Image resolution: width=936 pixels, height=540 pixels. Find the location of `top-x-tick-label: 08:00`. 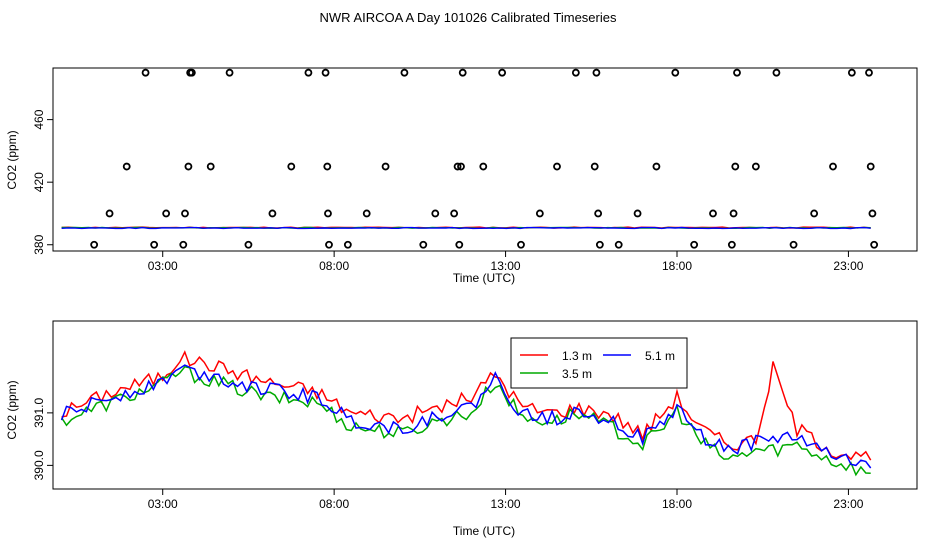

top-x-tick-label: 08:00 is located at coordinates (334, 266).